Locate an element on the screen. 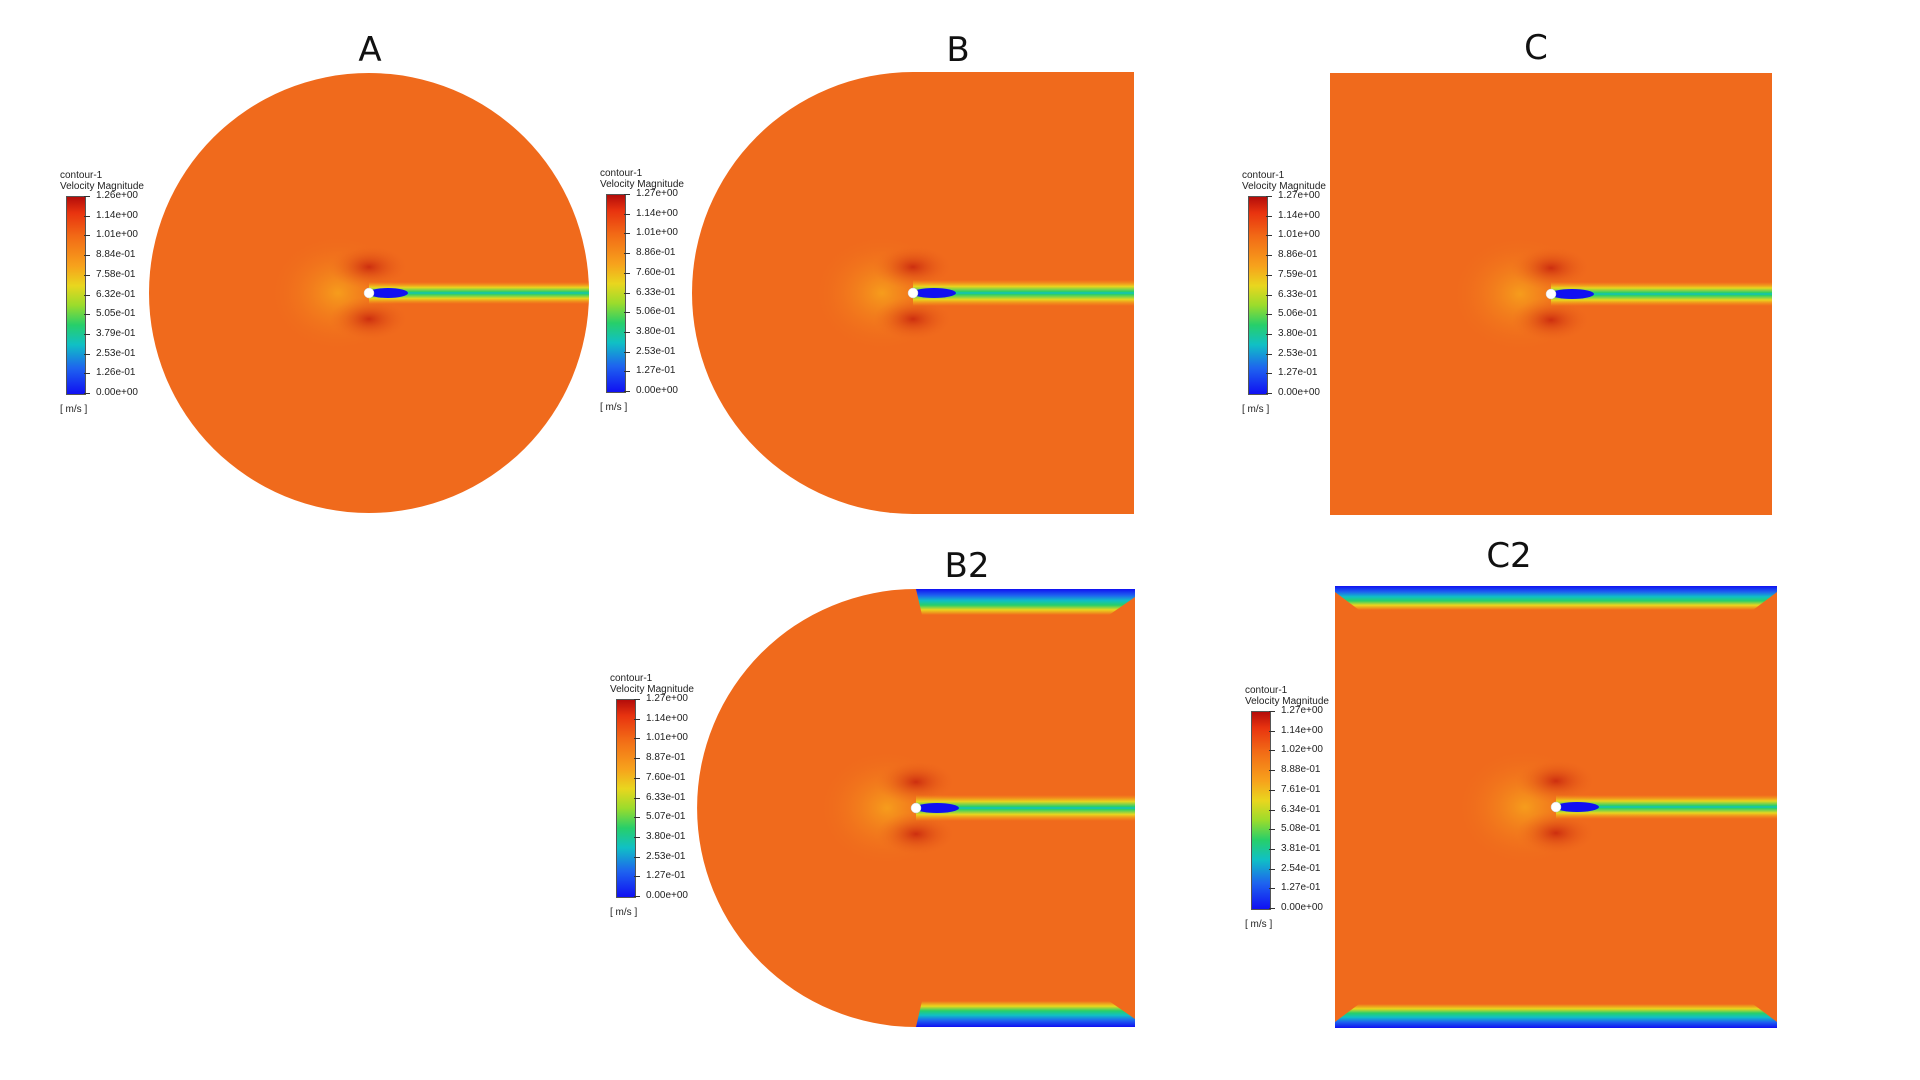 This screenshot has width=1920, height=1080. legend-tick-label: 2.54e-01 is located at coordinates (1301, 868).